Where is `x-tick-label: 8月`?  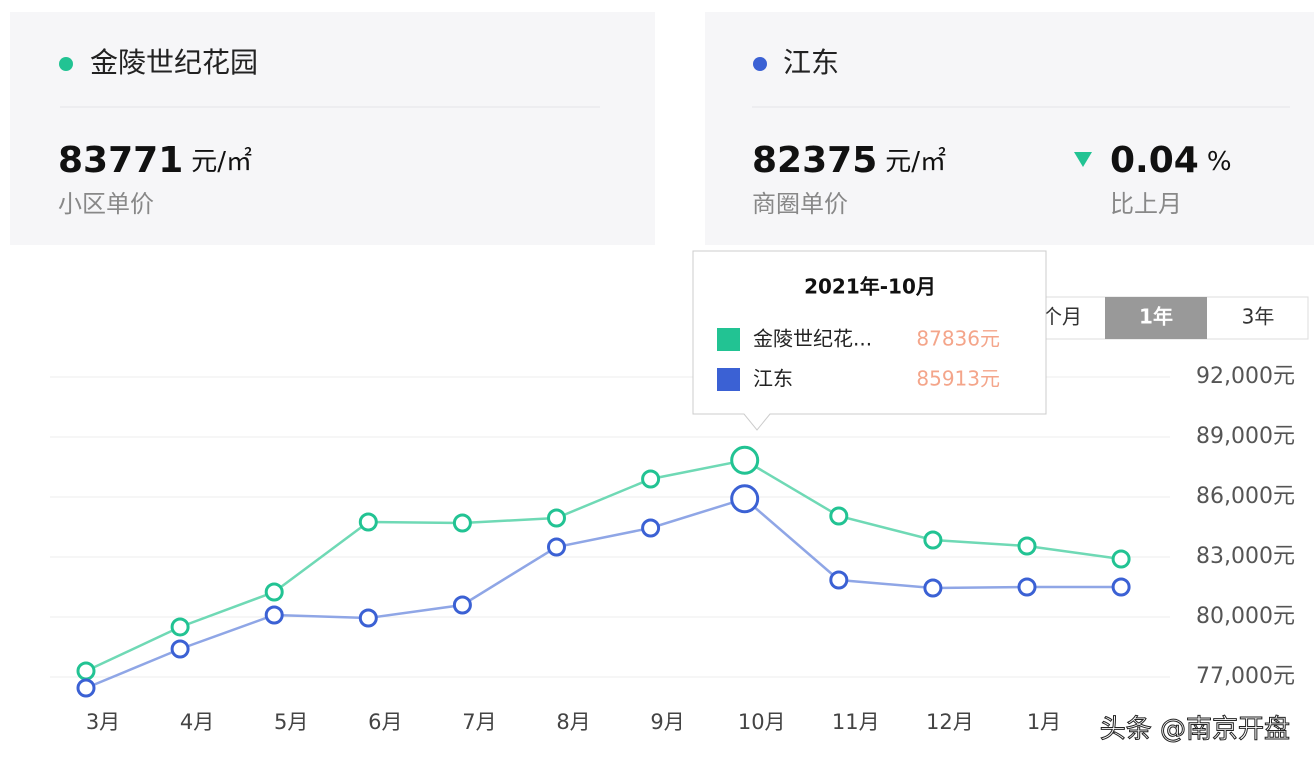 x-tick-label: 8月 is located at coordinates (573, 722).